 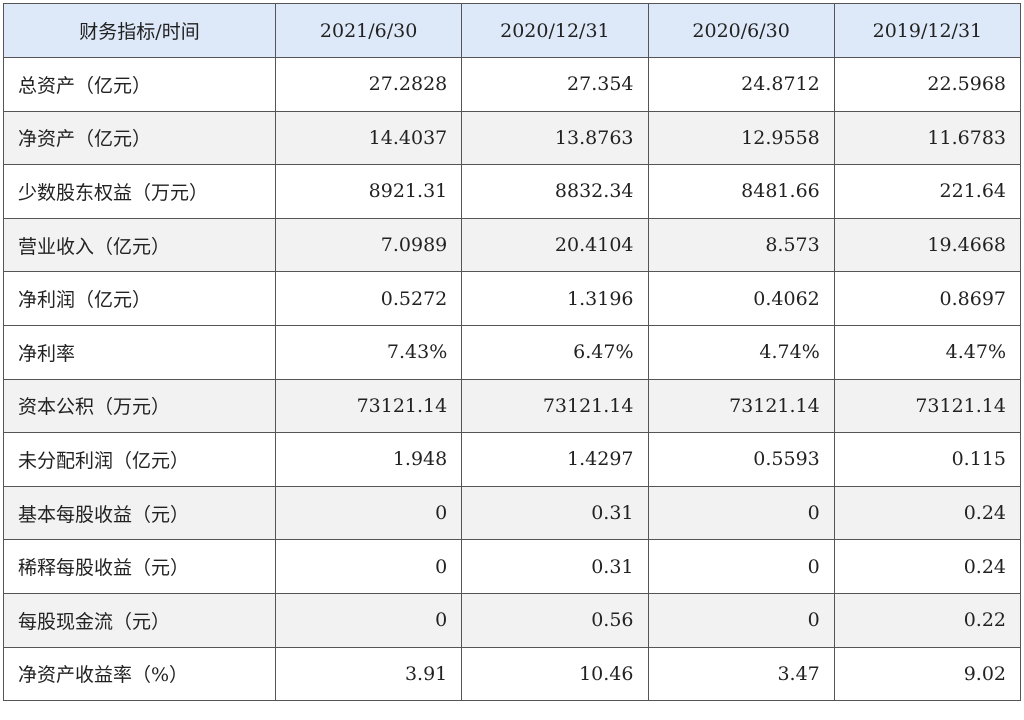 I want to click on row-label: 净利率, so click(x=139, y=352).